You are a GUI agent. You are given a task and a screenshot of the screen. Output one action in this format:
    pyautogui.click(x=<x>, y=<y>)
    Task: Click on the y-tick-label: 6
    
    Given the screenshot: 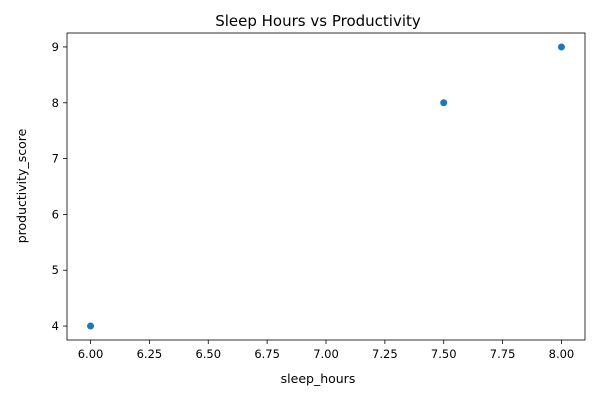 What is the action you would take?
    pyautogui.click(x=55, y=214)
    